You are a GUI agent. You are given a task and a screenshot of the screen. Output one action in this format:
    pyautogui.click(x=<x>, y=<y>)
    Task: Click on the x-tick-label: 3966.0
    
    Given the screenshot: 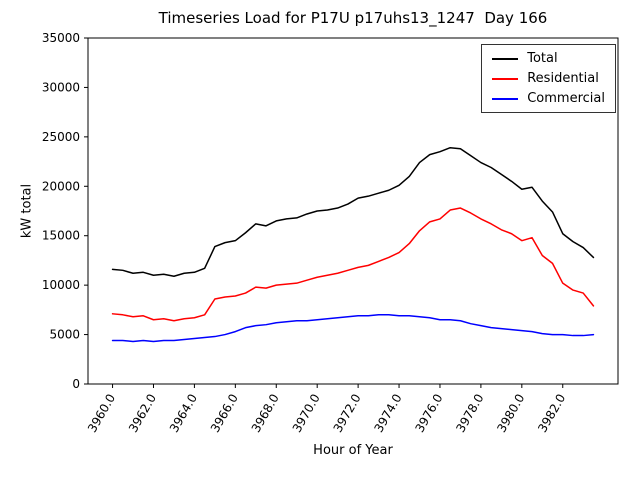 What is the action you would take?
    pyautogui.click(x=224, y=413)
    